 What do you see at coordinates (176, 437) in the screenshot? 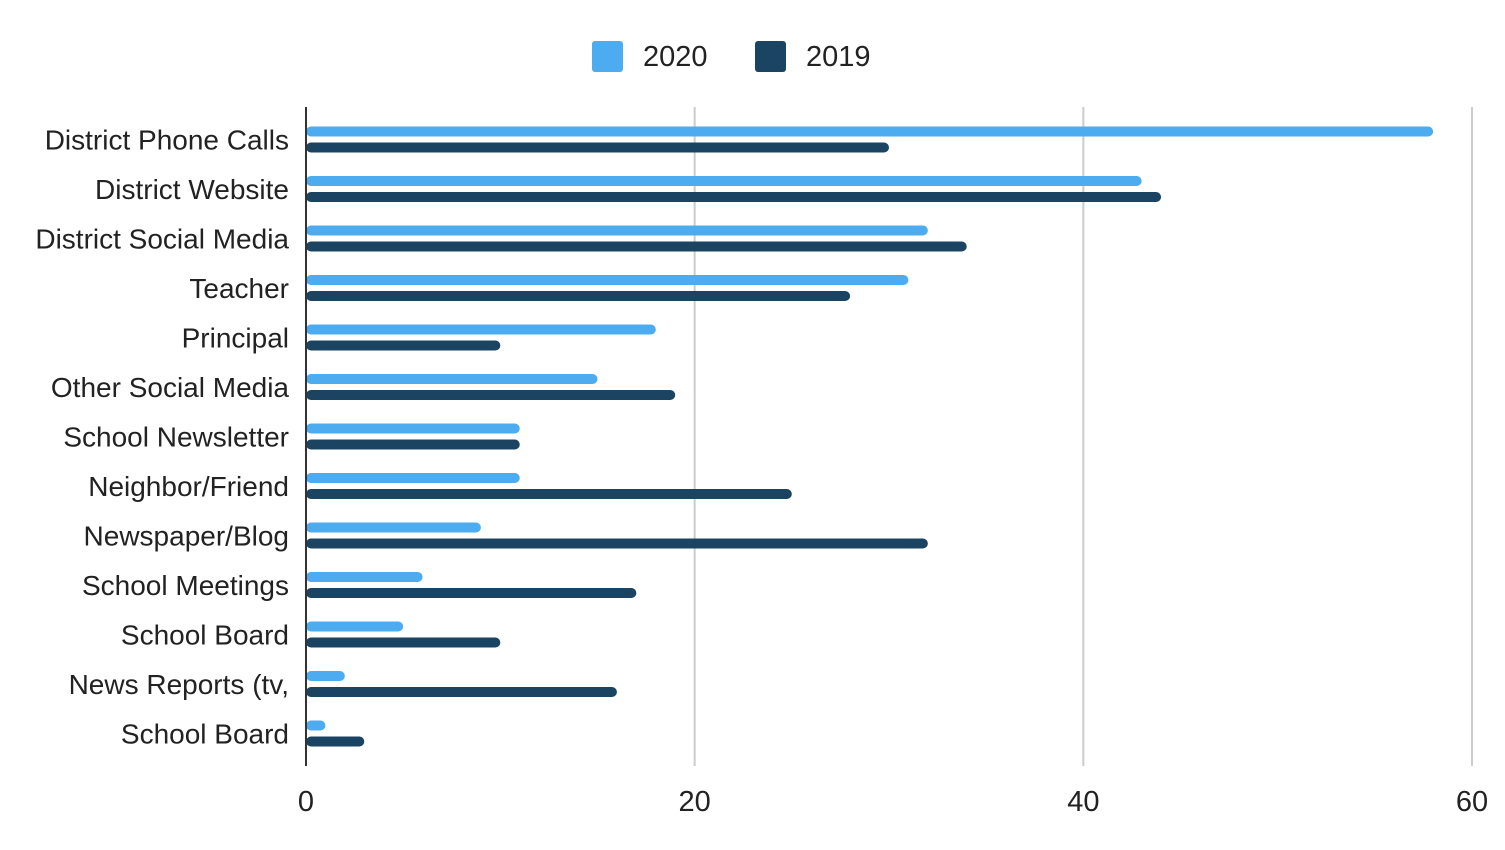
I see `category-label: School Newsletter` at bounding box center [176, 437].